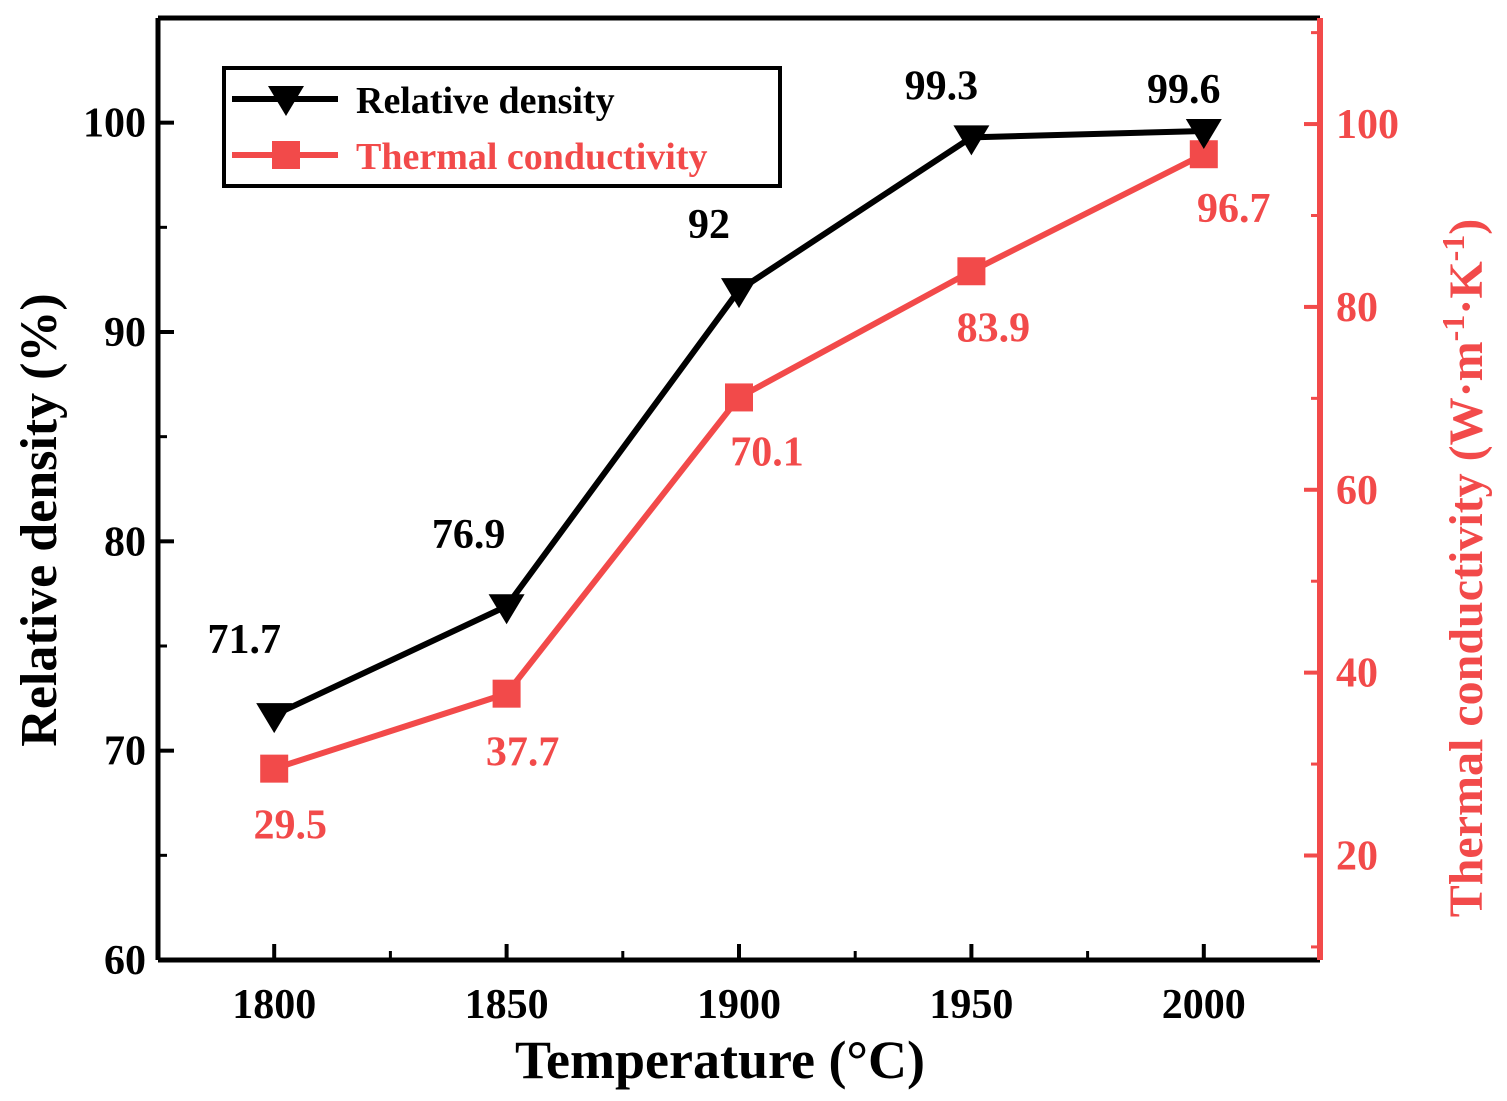 Image resolution: width=1507 pixels, height=1101 pixels. I want to click on legend-marker-triangle-down-icon, so click(286, 101).